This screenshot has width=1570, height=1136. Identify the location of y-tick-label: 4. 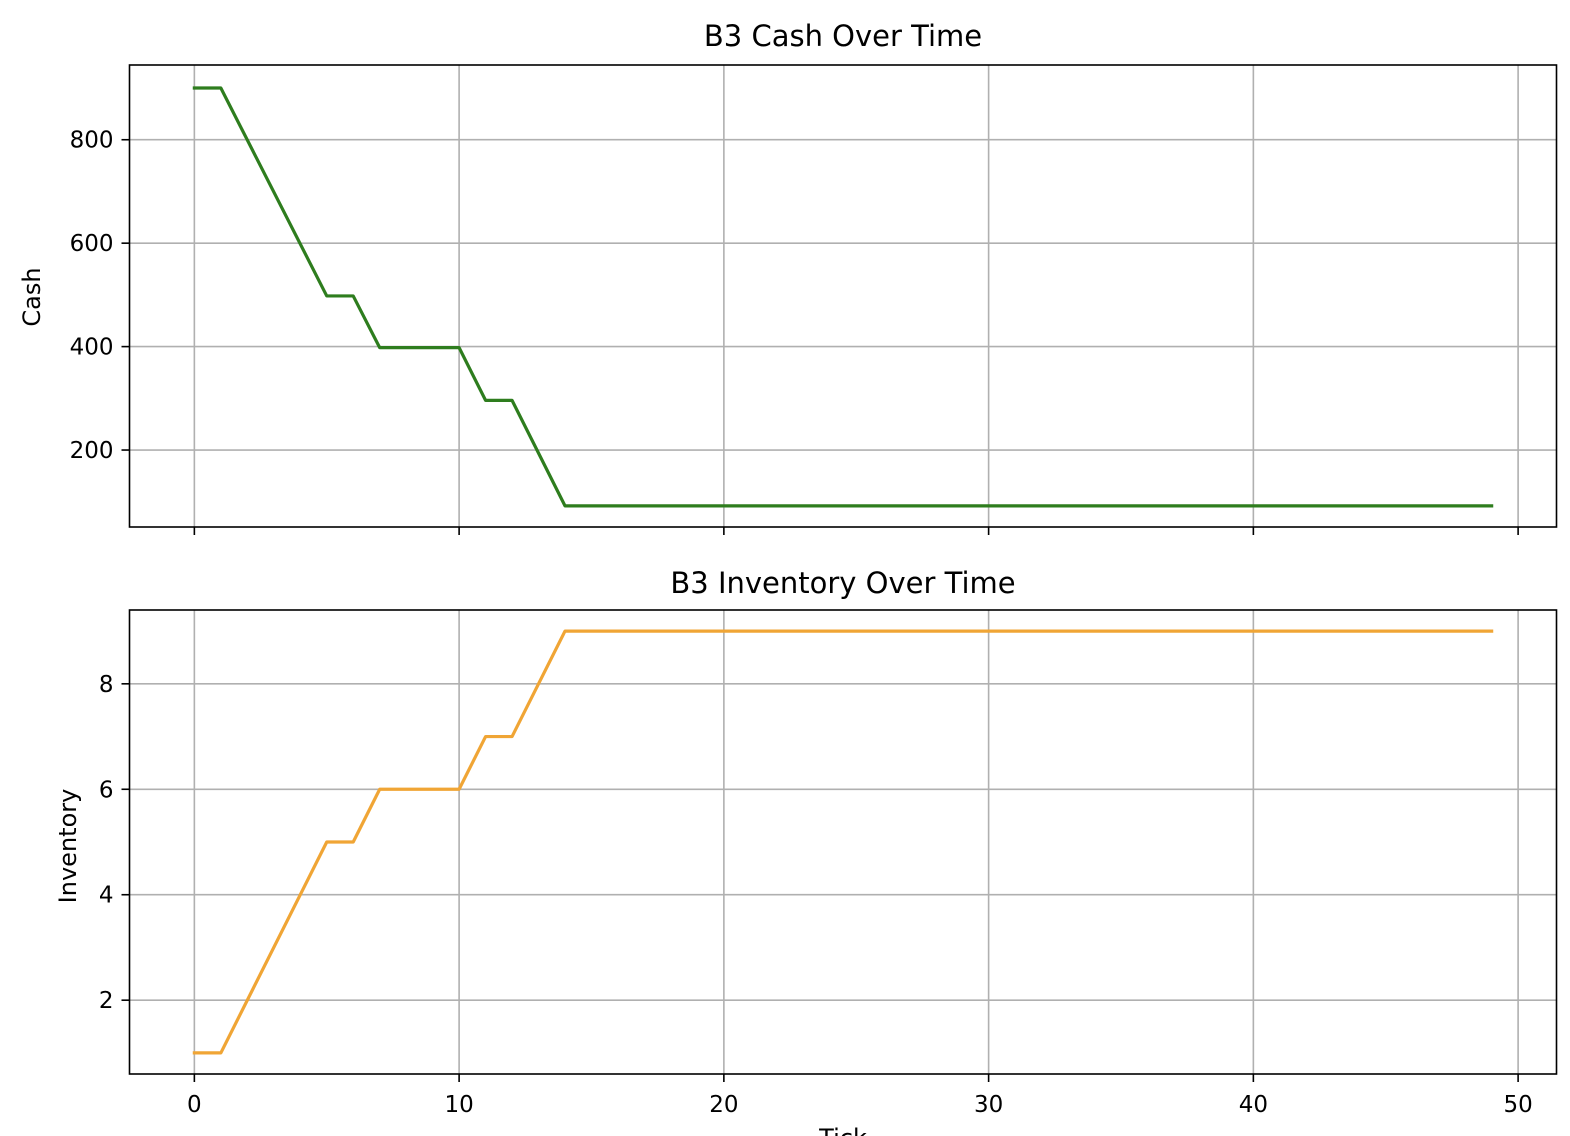
(106, 896).